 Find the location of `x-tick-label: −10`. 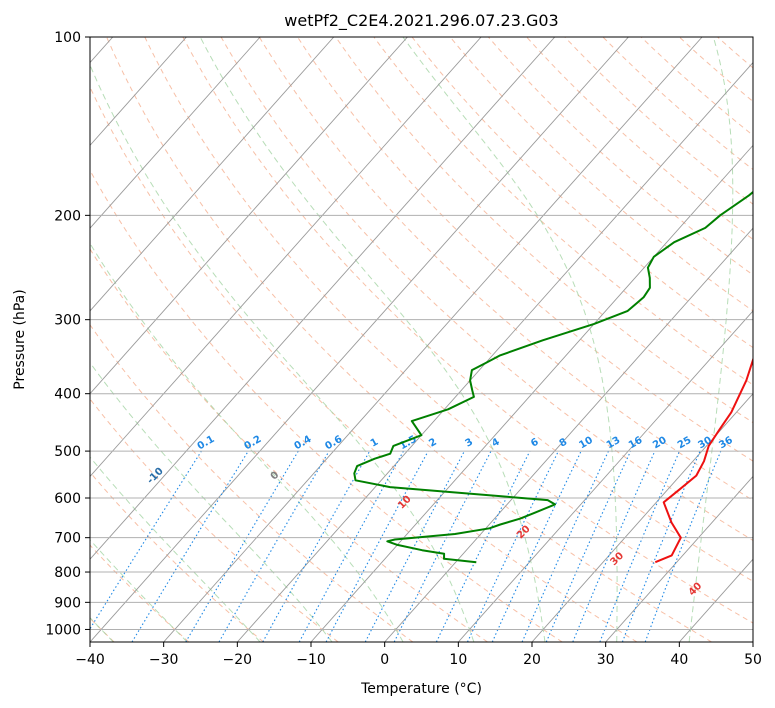

x-tick-label: −10 is located at coordinates (311, 660).